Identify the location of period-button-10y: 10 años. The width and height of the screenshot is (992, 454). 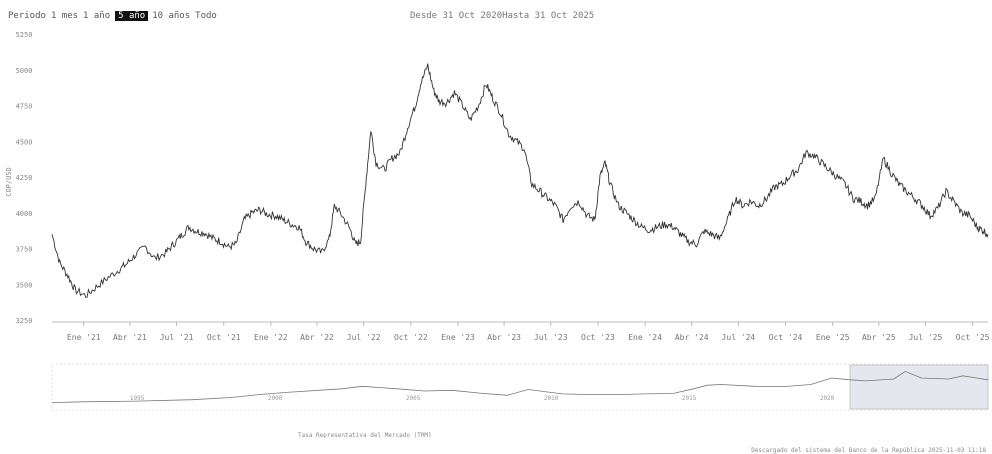
(171, 16).